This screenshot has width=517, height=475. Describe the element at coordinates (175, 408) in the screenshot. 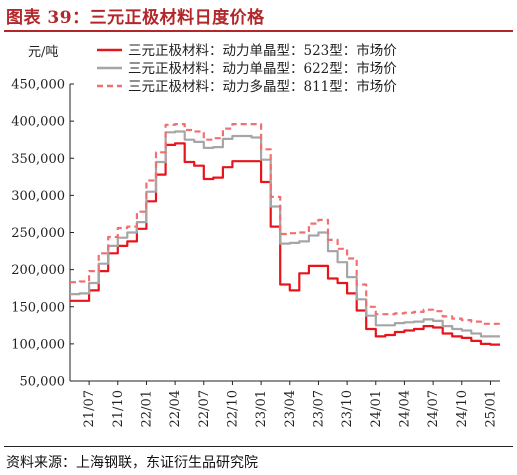

I see `x-tick-label: 22/04` at that location.